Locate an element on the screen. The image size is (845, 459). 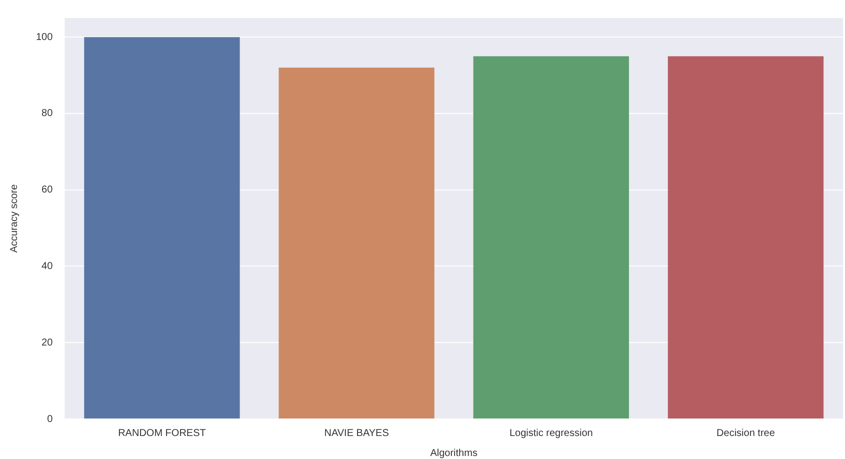
y-tick-label: 80 is located at coordinates (48, 114).